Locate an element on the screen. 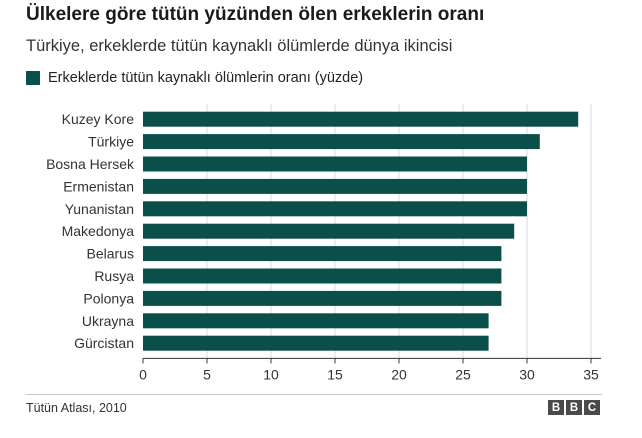 This screenshot has height=438, width=642. logo-letter: C is located at coordinates (592, 407).